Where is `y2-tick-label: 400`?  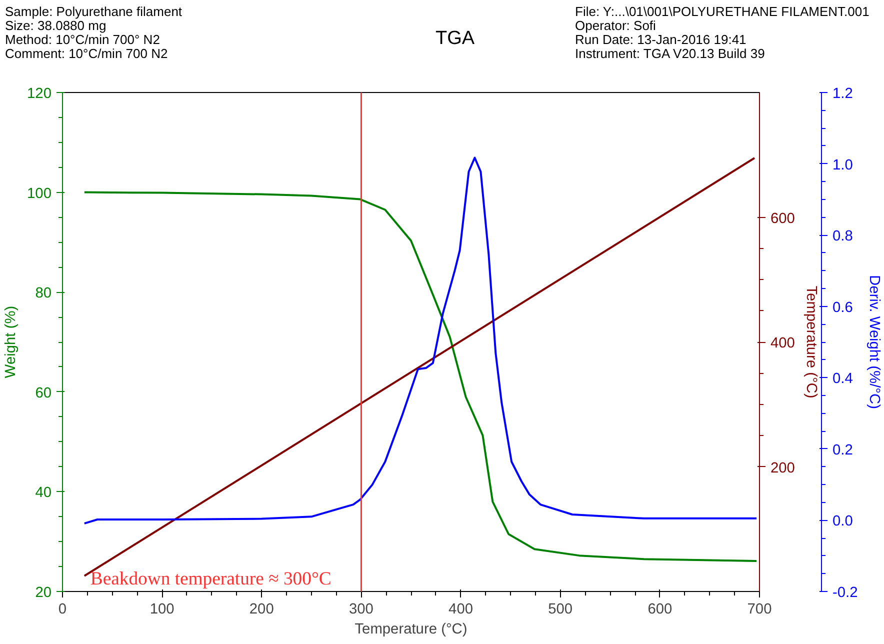
y2-tick-label: 400 is located at coordinates (782, 344).